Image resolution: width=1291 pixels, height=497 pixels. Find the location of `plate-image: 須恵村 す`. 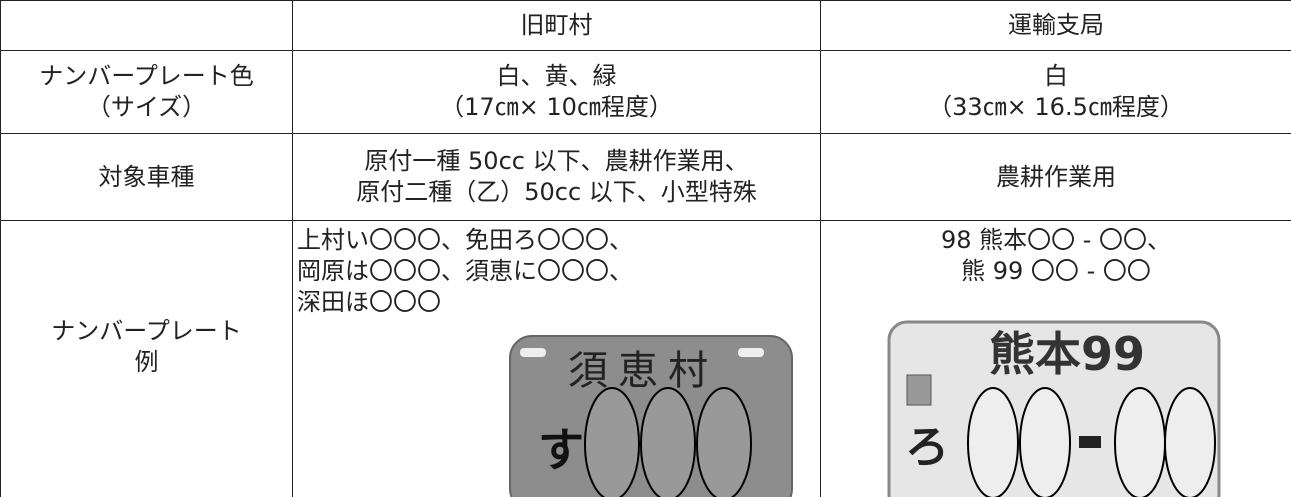

plate-image: 須恵村 す is located at coordinates (651, 416).